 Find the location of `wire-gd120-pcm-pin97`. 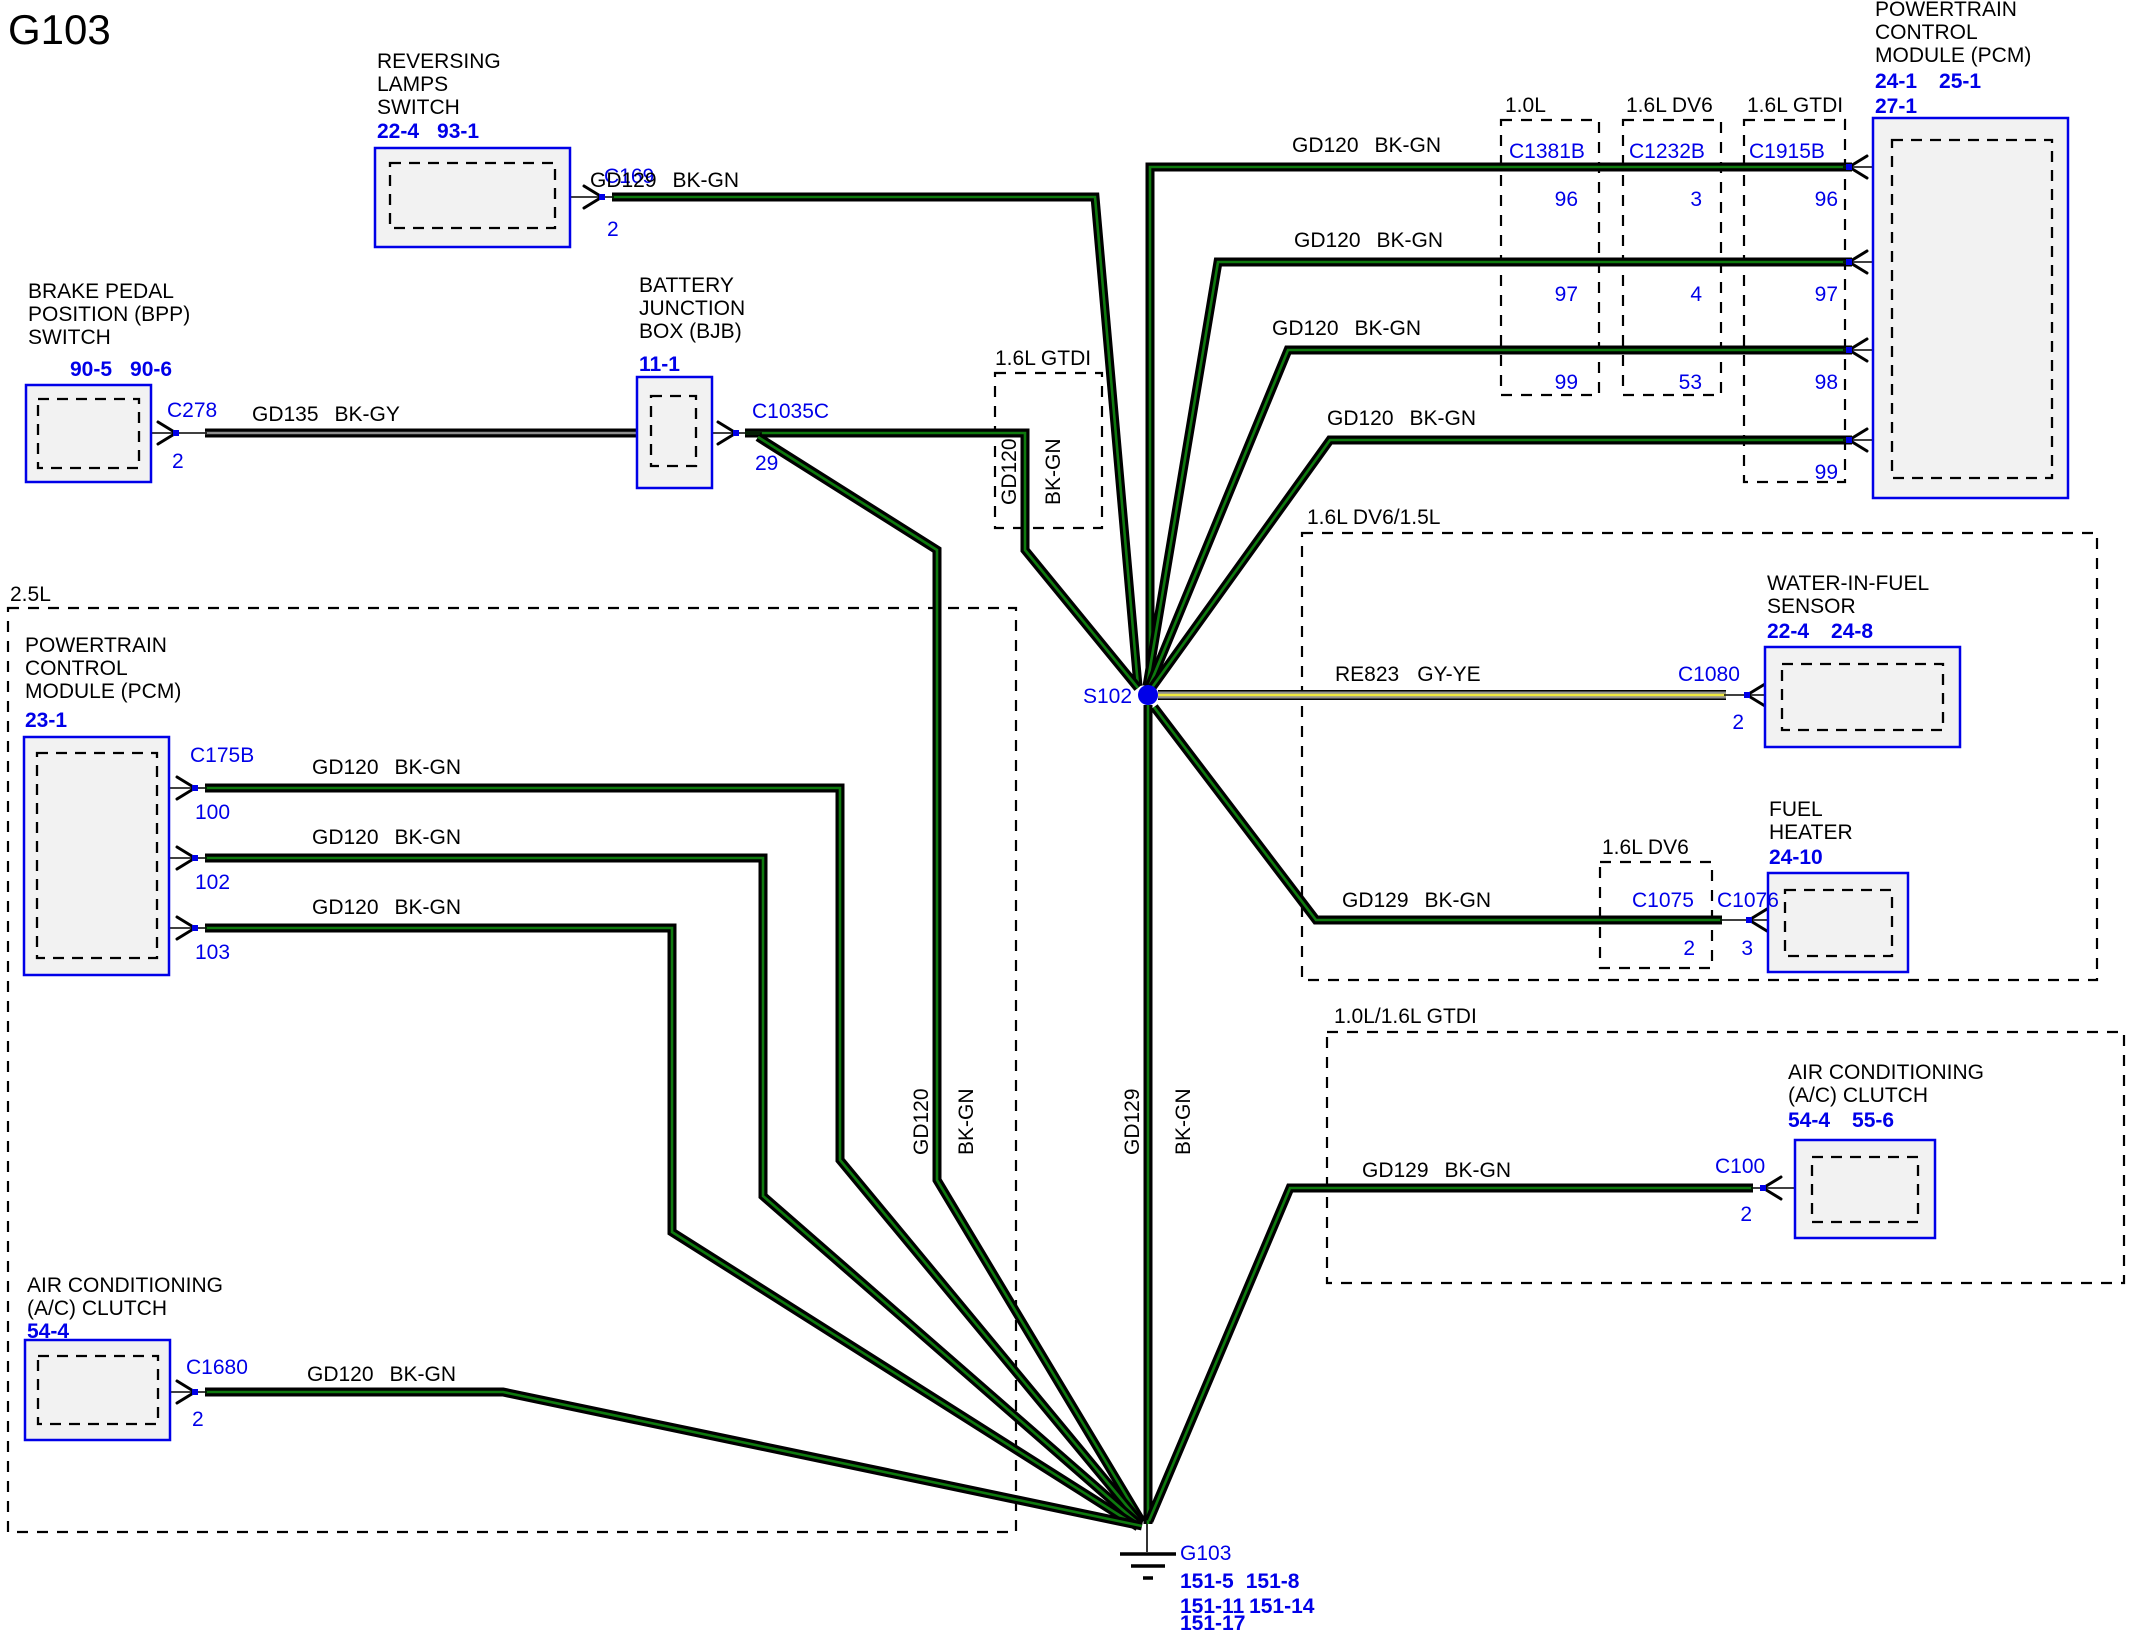

wire-gd120-pcm-pin97 is located at coordinates (1497, 472).